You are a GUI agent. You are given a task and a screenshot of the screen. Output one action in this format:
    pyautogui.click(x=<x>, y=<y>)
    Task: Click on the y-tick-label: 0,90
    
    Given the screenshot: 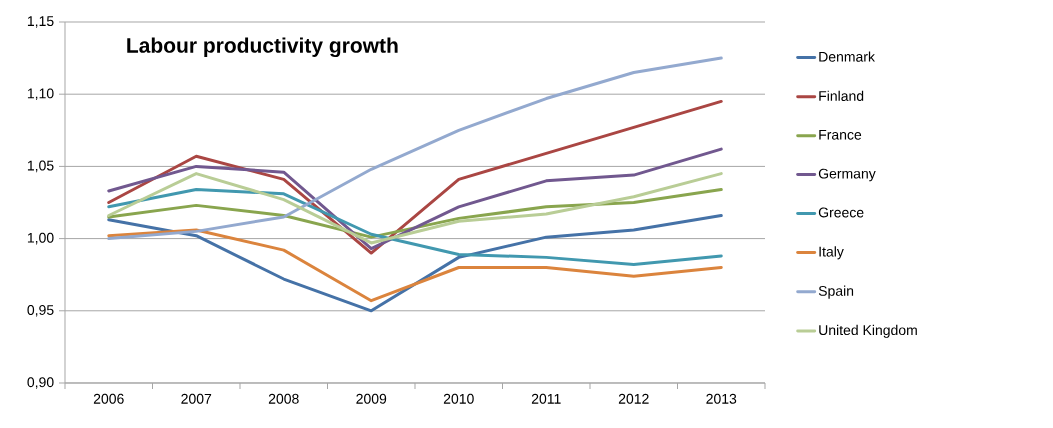 What is the action you would take?
    pyautogui.click(x=40, y=383)
    